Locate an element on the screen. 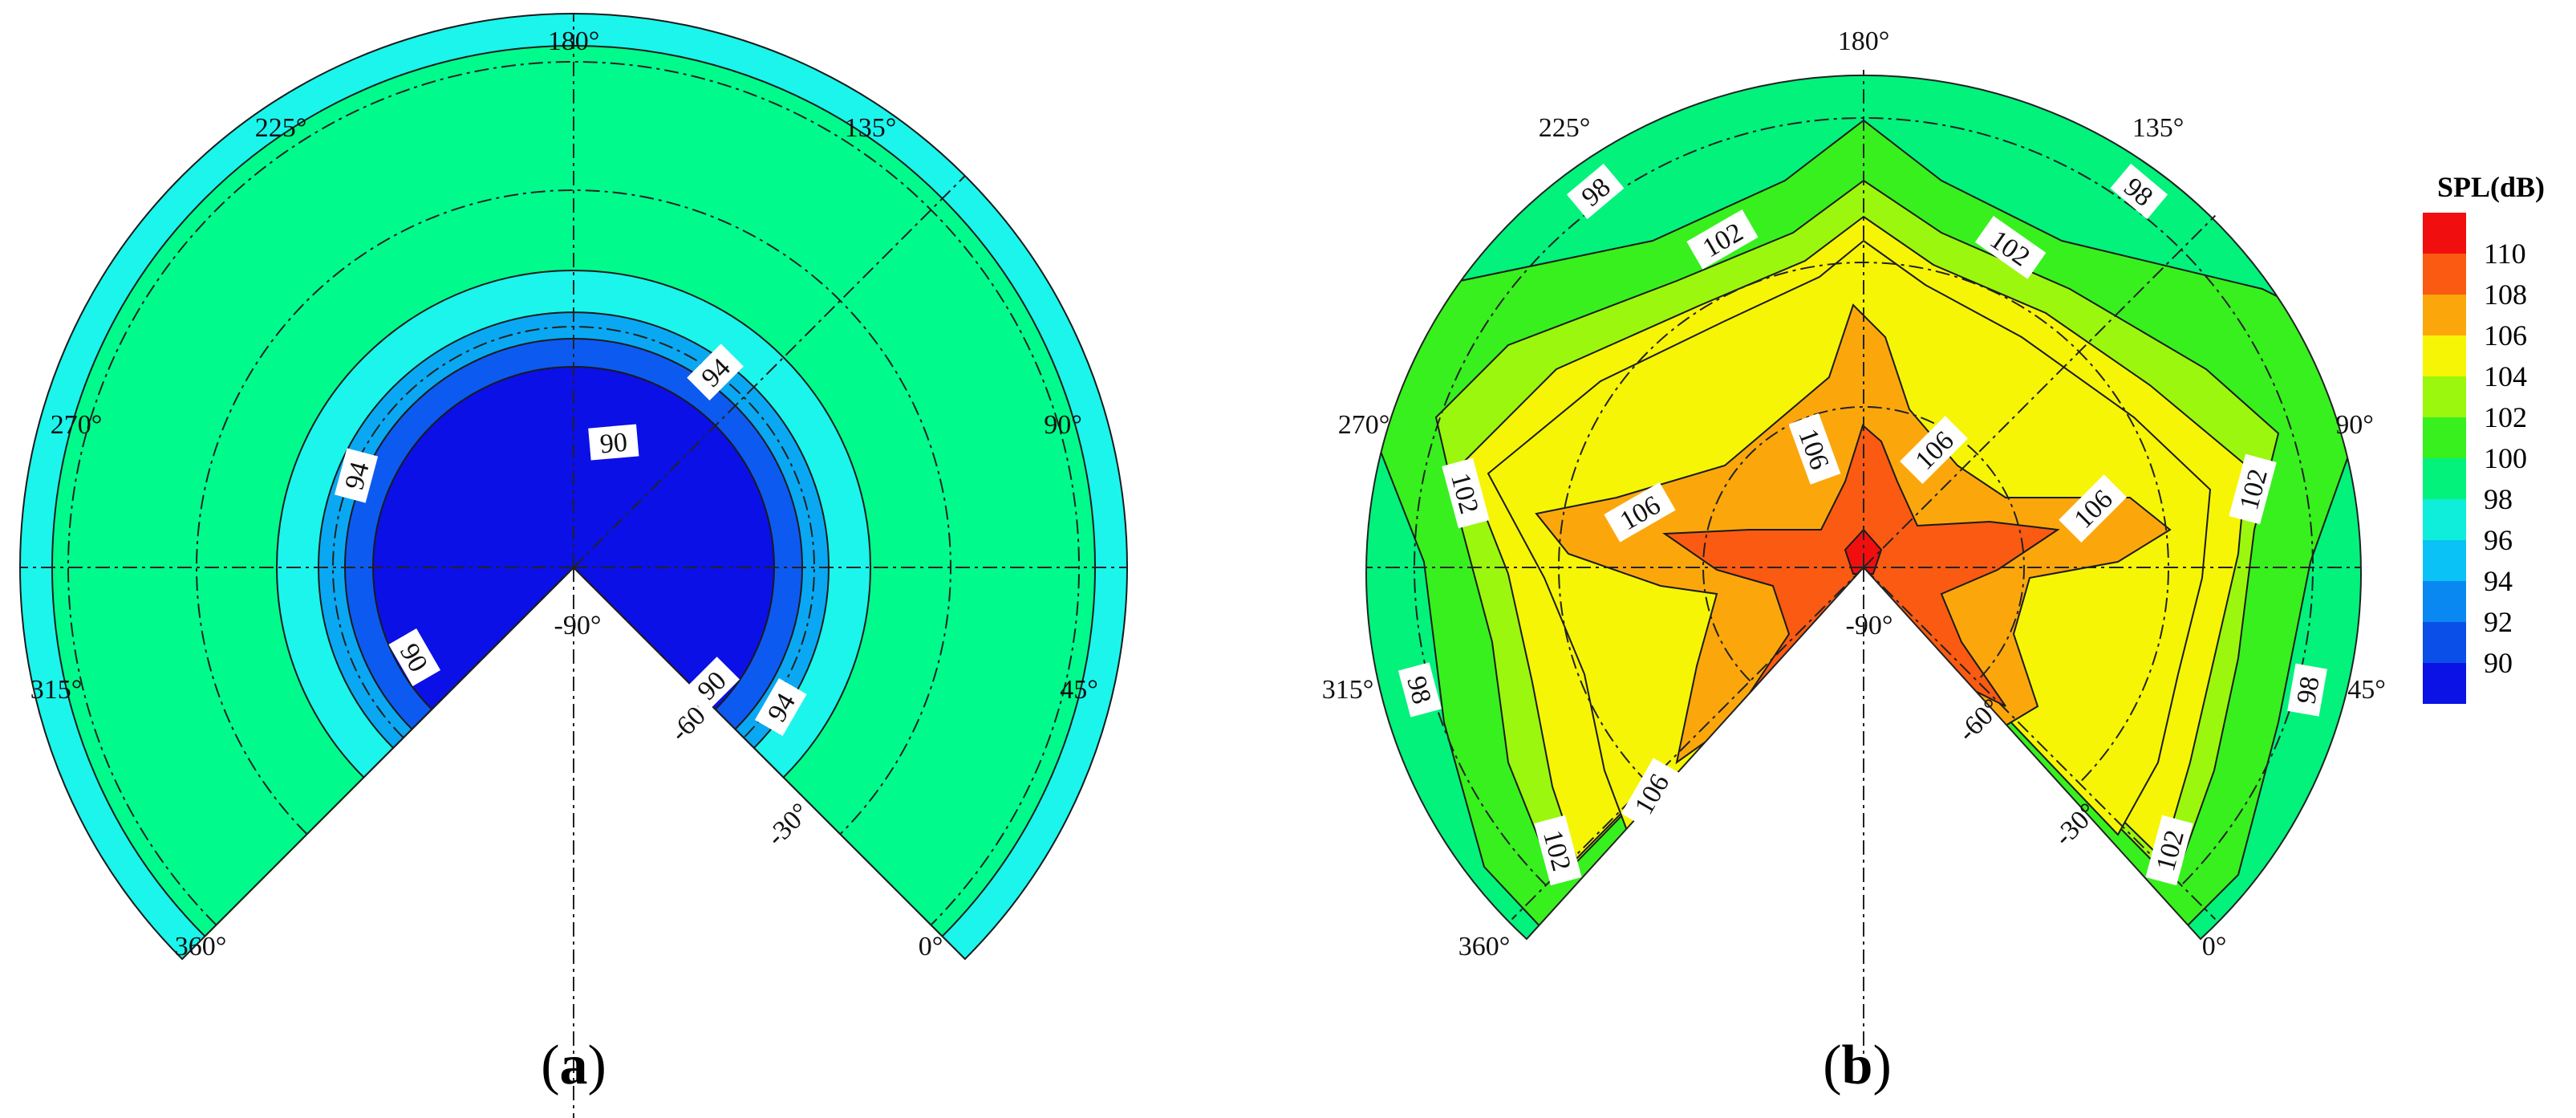 The image size is (2576, 1118). b-tick-90: 90° is located at coordinates (2354, 425).